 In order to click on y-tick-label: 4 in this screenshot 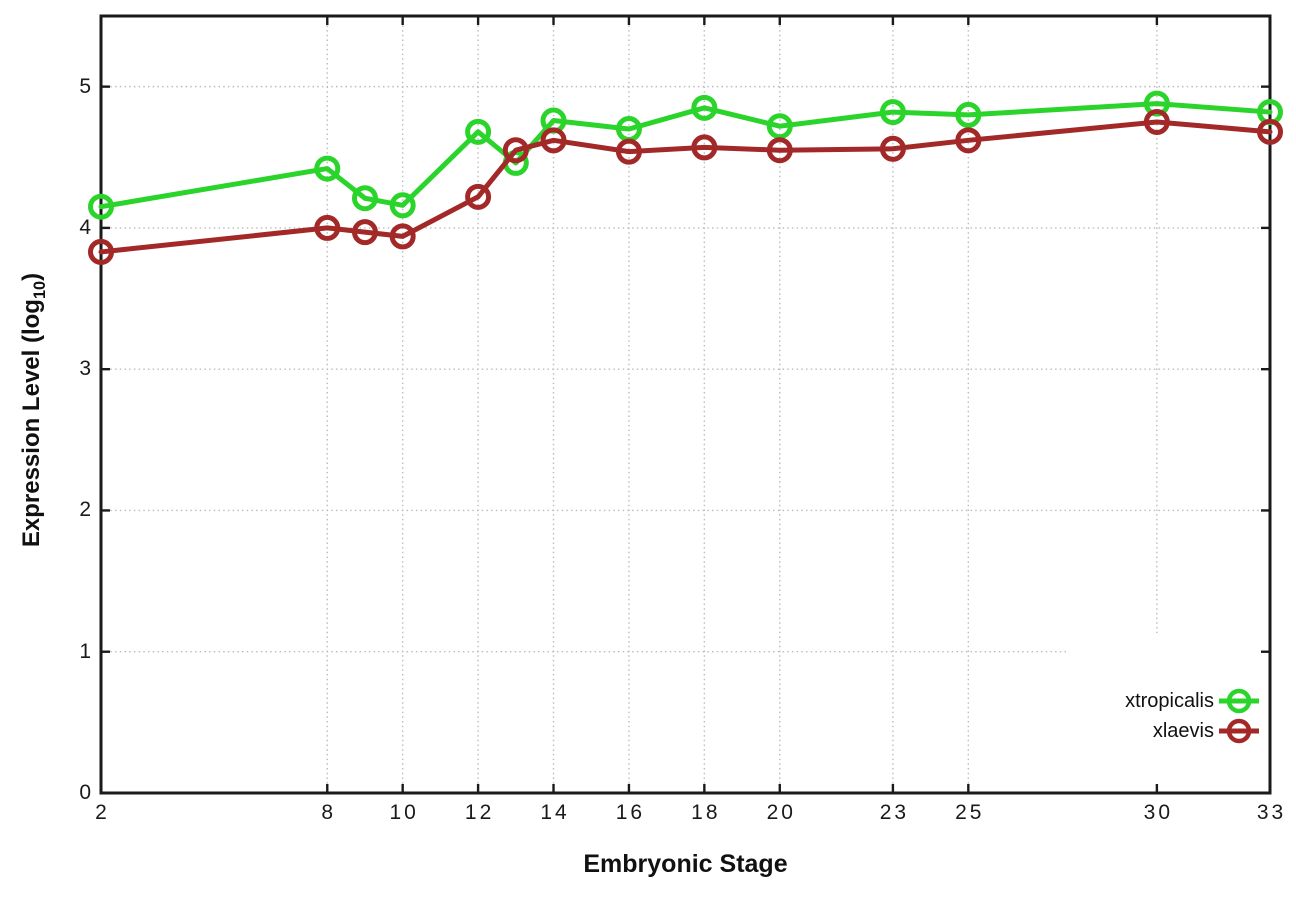, I will do `click(85, 227)`.